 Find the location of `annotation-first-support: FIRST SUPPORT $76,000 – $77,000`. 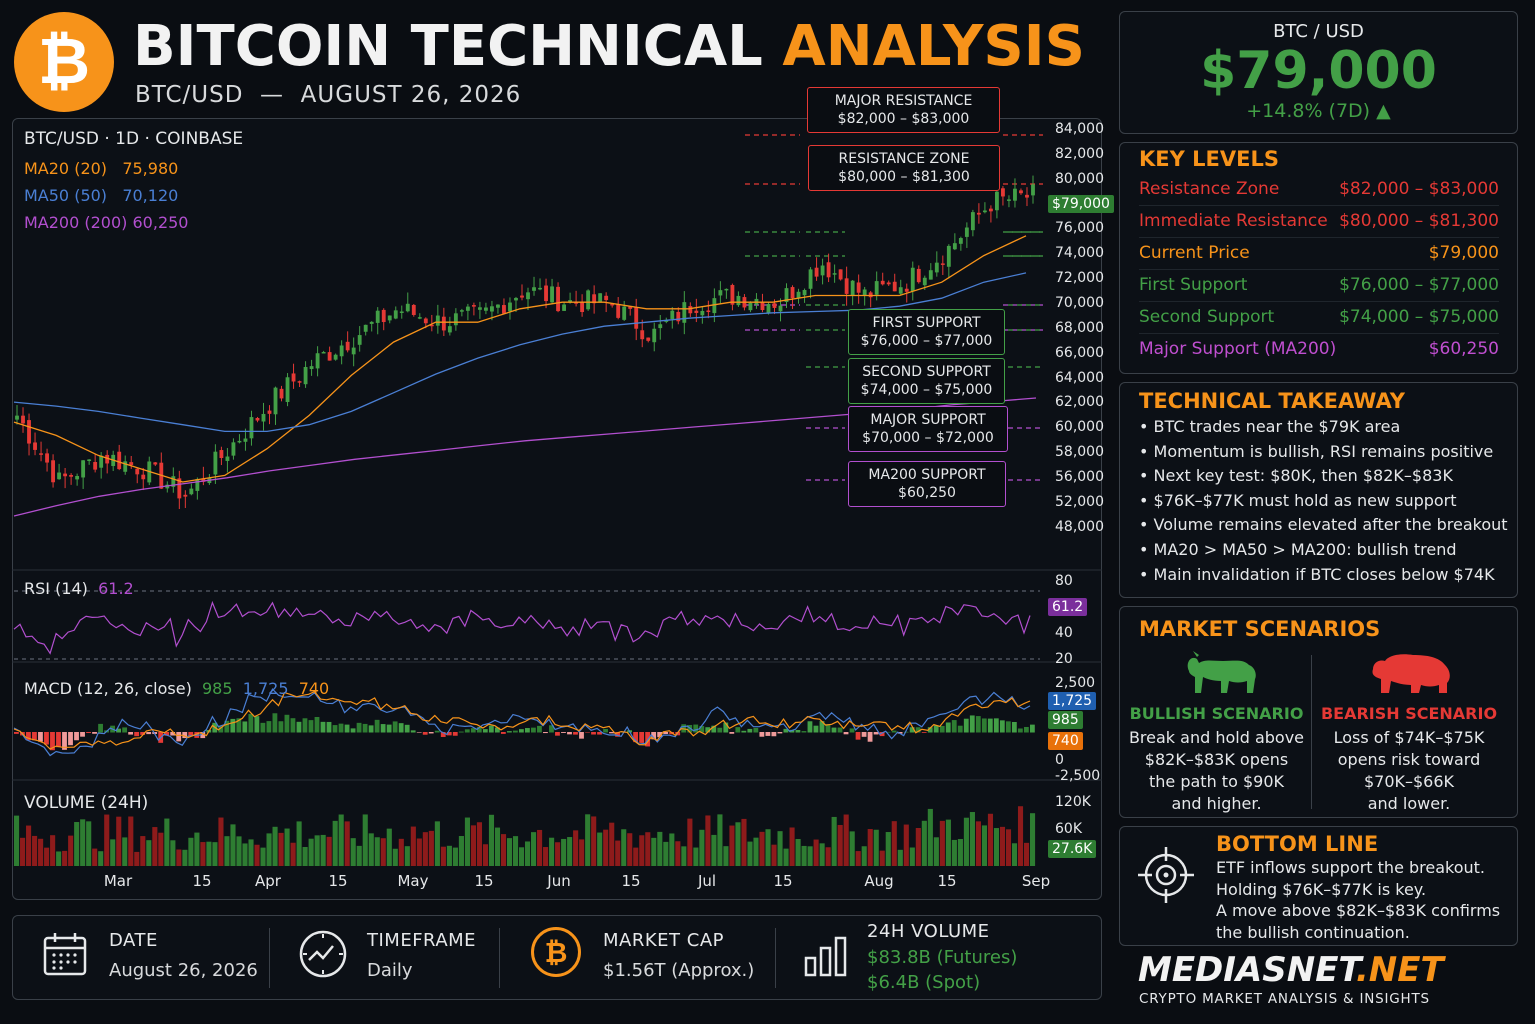

annotation-first-support: FIRST SUPPORT $76,000 – $77,000 is located at coordinates (926, 332).